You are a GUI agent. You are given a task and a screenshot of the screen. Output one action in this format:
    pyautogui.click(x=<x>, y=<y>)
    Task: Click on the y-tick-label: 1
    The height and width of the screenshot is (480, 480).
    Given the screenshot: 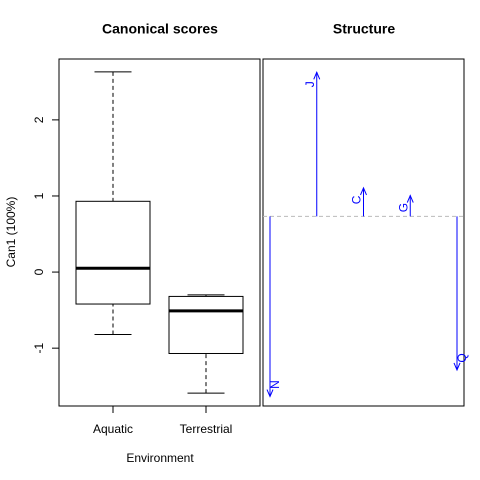 What is the action you would take?
    pyautogui.click(x=39, y=195)
    